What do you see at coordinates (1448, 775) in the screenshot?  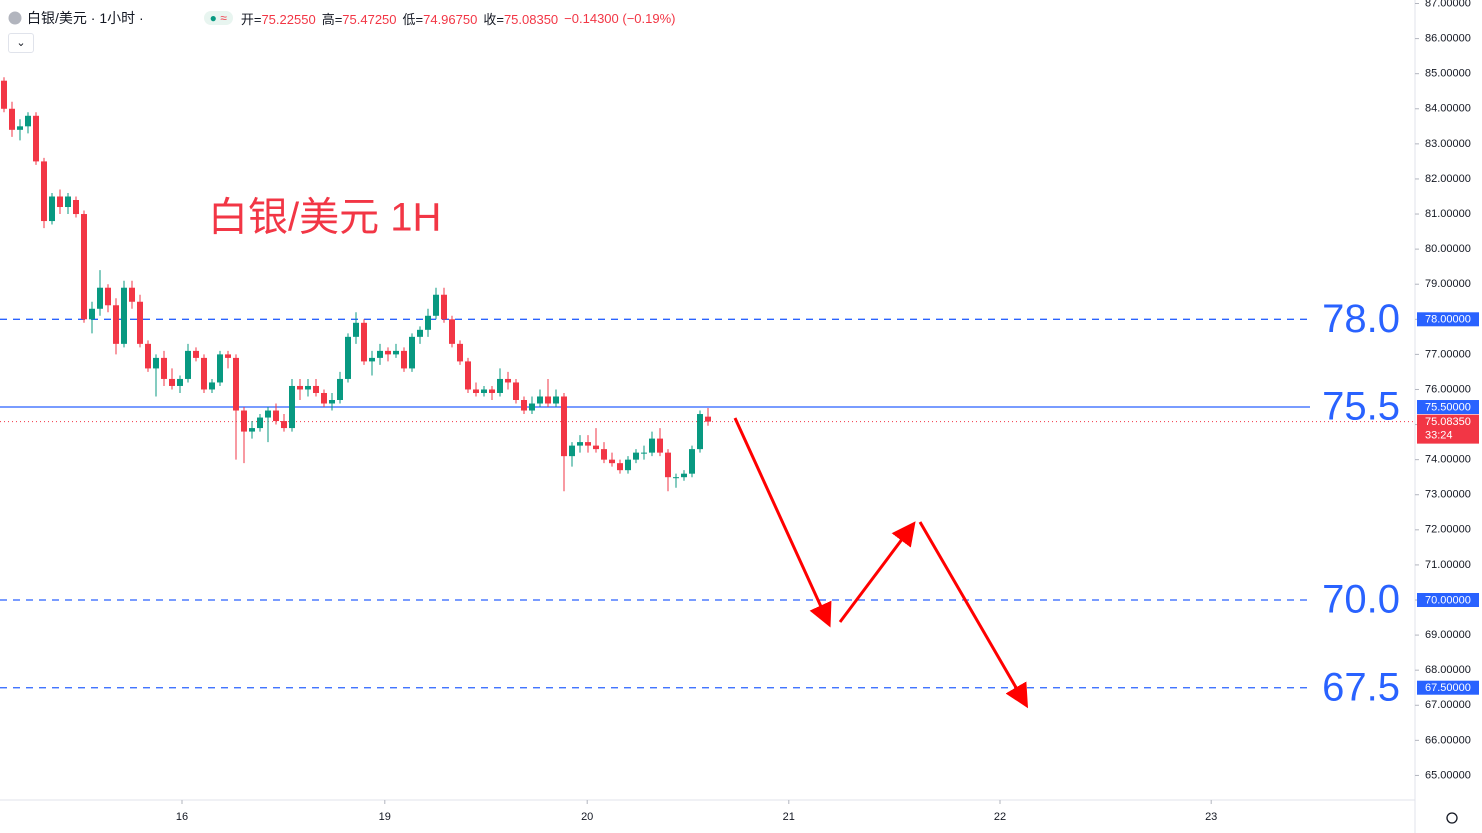 I see `y-tick-label: 65.00000` at bounding box center [1448, 775].